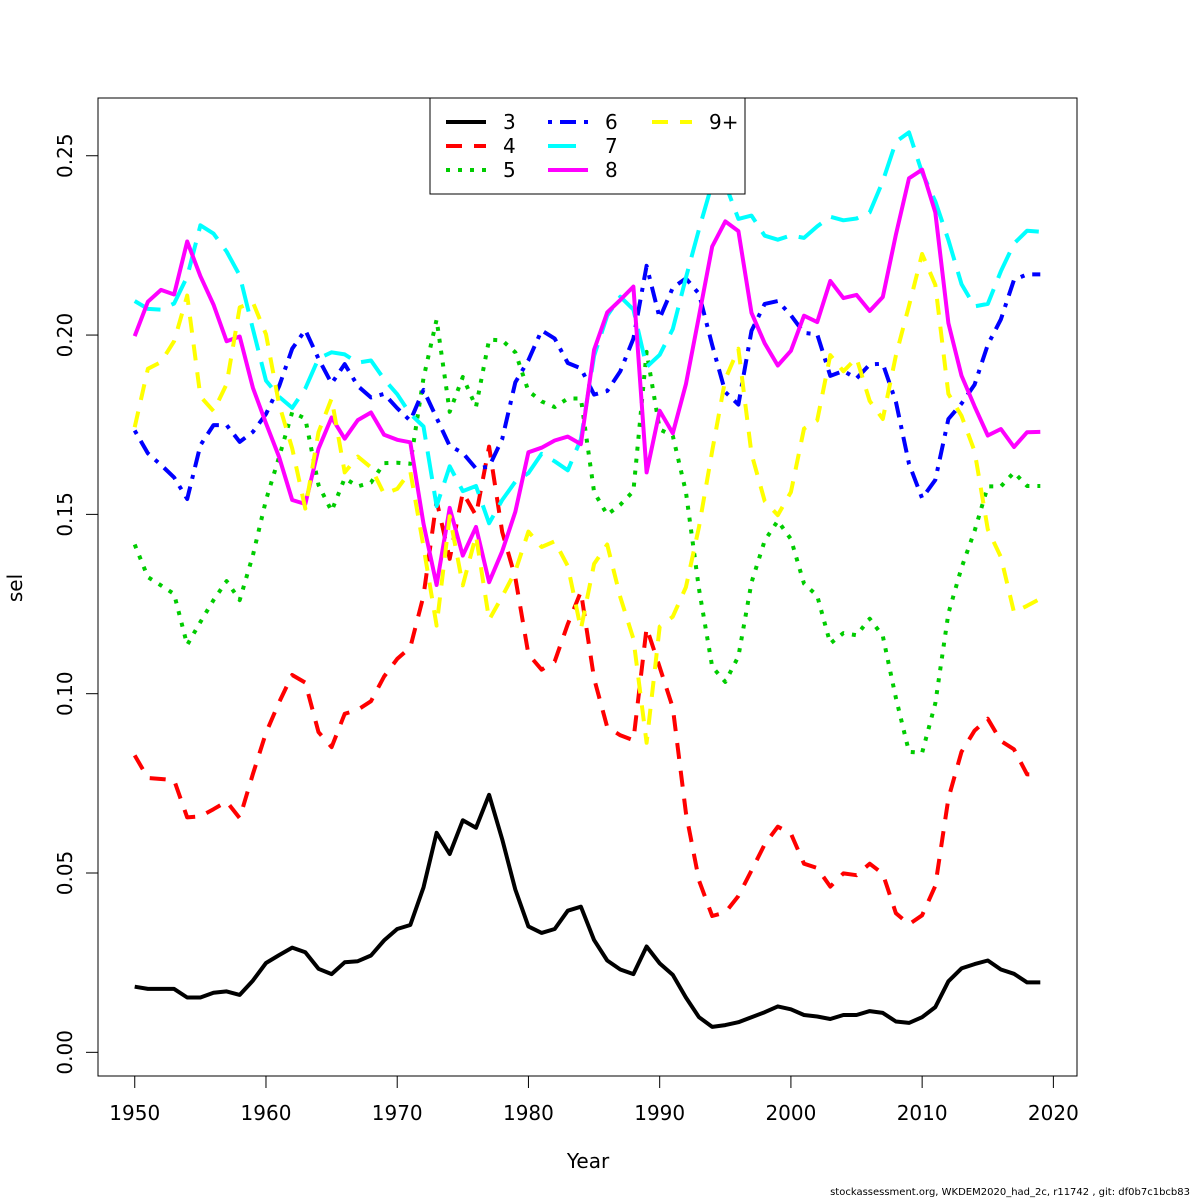  I want to click on legend-label: 4, so click(509, 146).